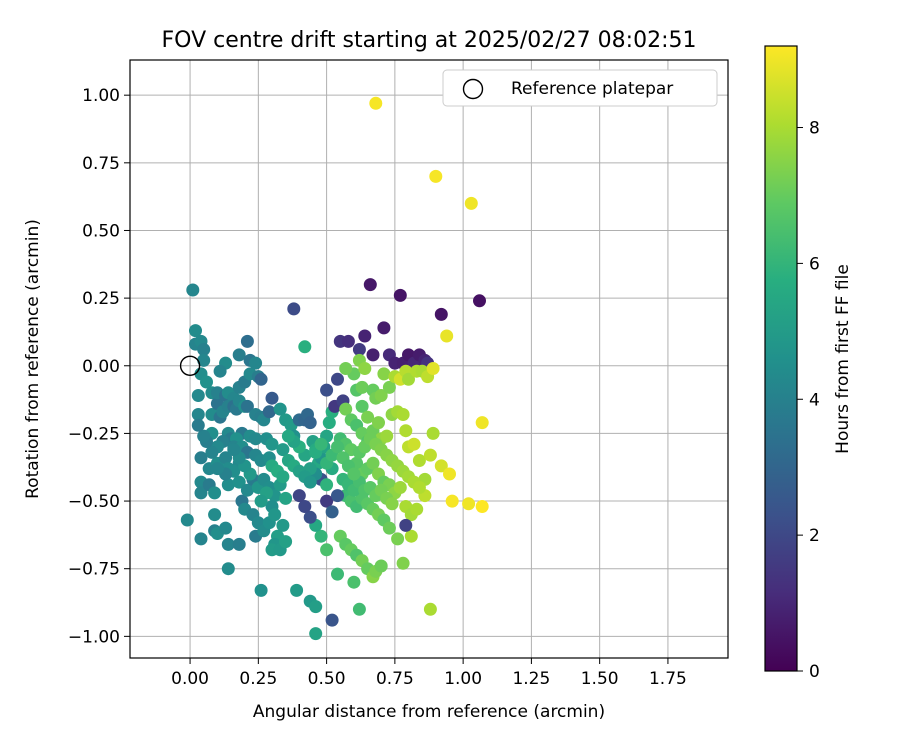  What do you see at coordinates (814, 129) in the screenshot?
I see `colorbar-tick-label: 8` at bounding box center [814, 129].